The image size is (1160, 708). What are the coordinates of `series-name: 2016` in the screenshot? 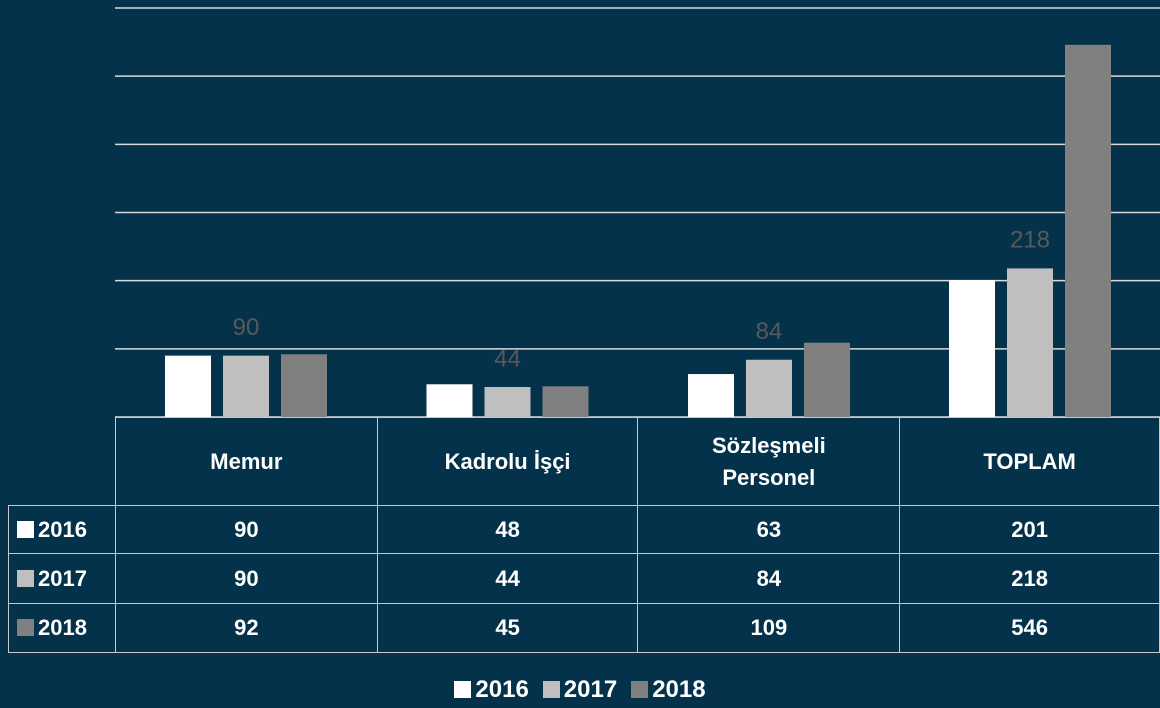 It's located at (62, 529).